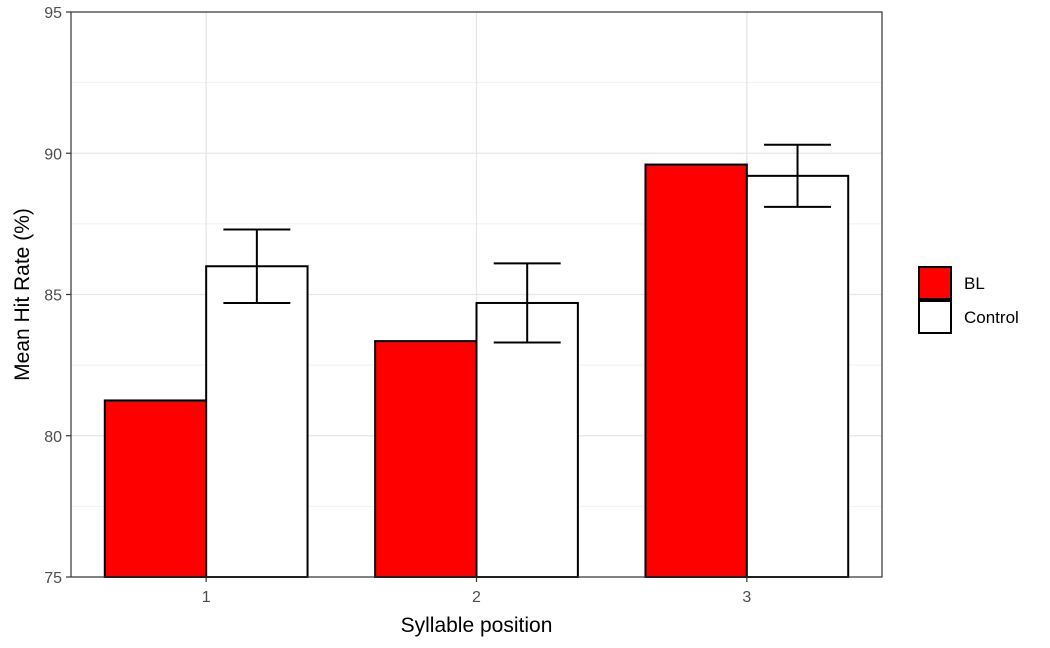 The width and height of the screenshot is (1050, 648). Describe the element at coordinates (53, 13) in the screenshot. I see `y-tick-label: 95` at that location.